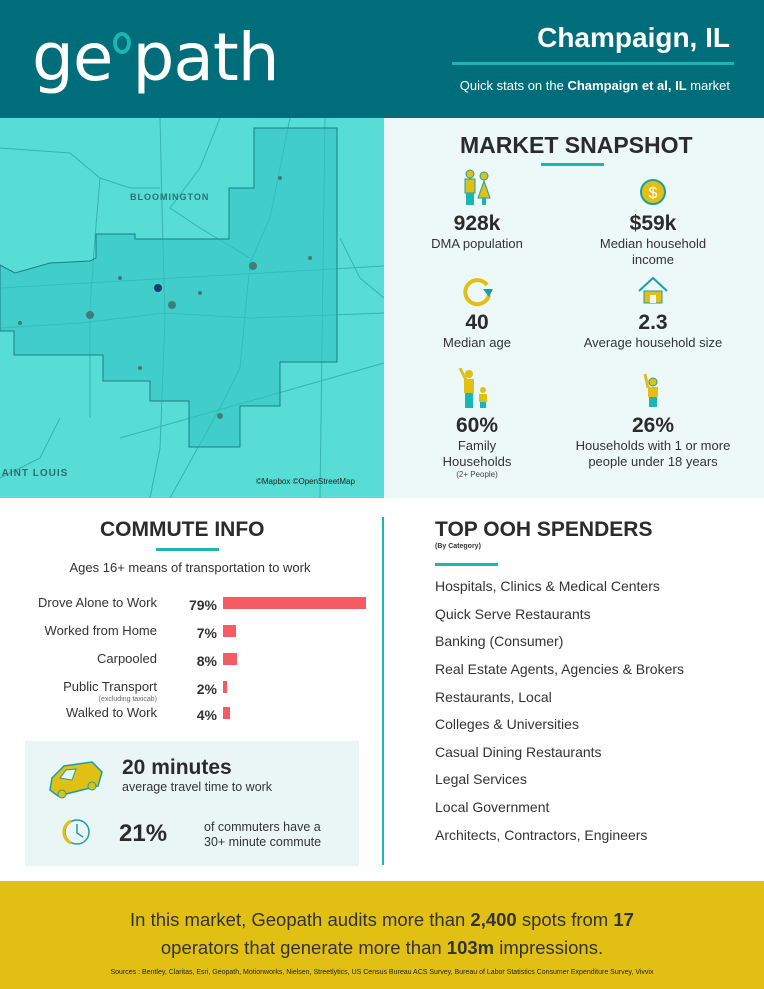 The width and height of the screenshot is (764, 989). I want to click on stat-value: 60%, so click(477, 425).